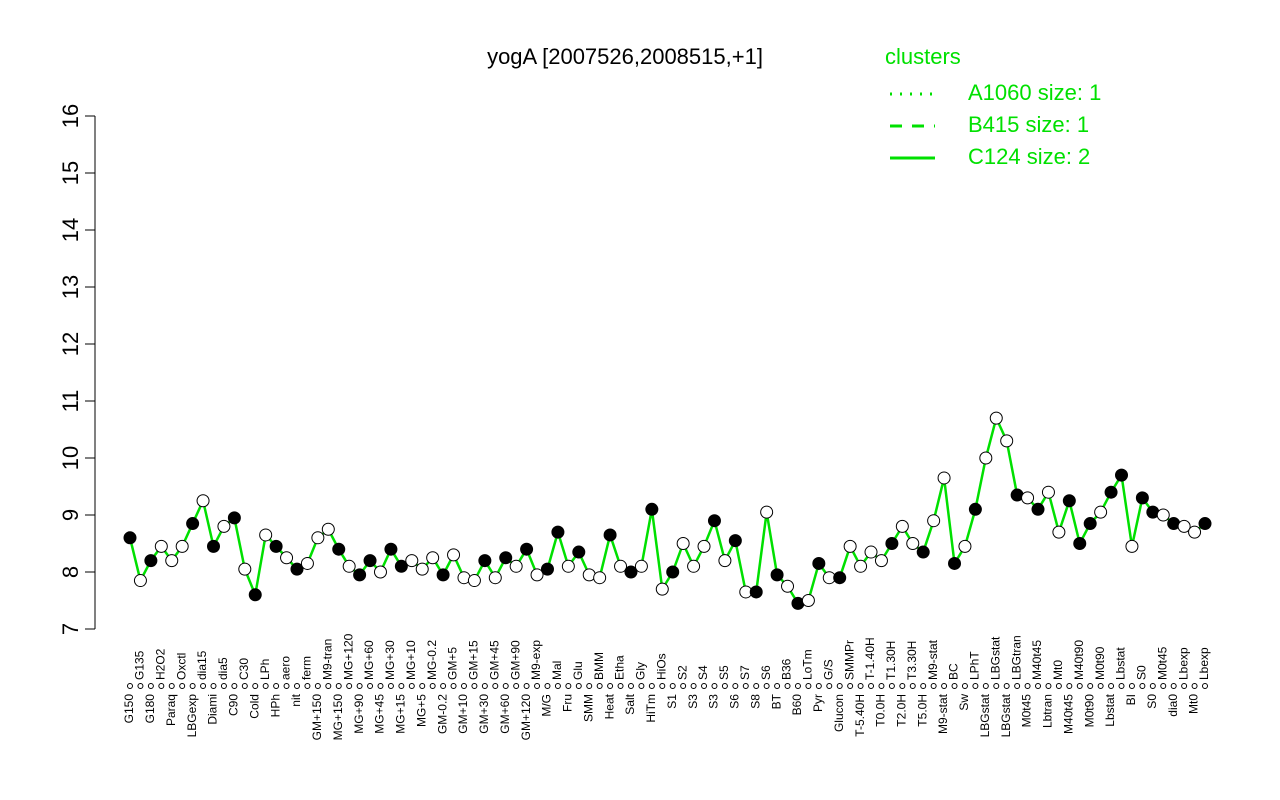 This screenshot has width=1280, height=800. What do you see at coordinates (1016, 657) in the screenshot?
I see `x-tick-label: LBGtran` at bounding box center [1016, 657].